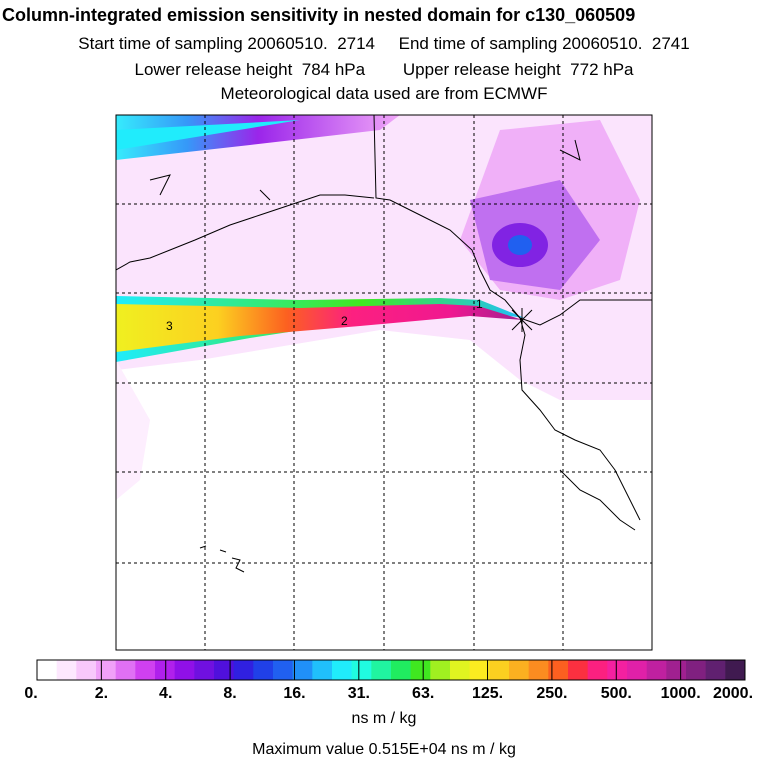 This screenshot has height=768, width=768. I want to click on colorbar-tick-label: 16., so click(294, 693).